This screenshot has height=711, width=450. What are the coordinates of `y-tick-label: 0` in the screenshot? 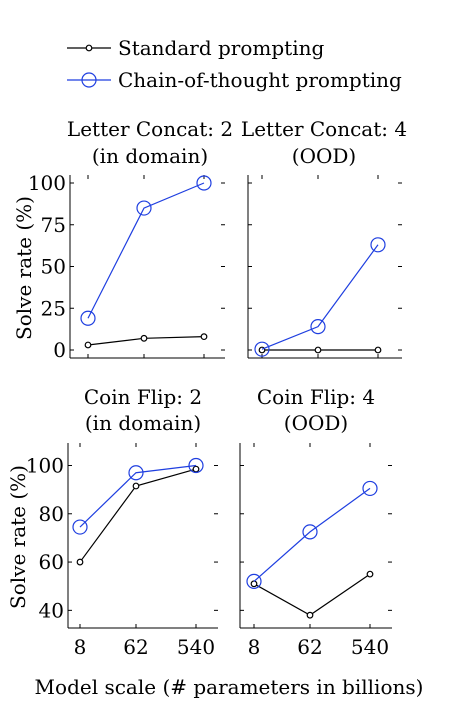 It's located at (59, 350).